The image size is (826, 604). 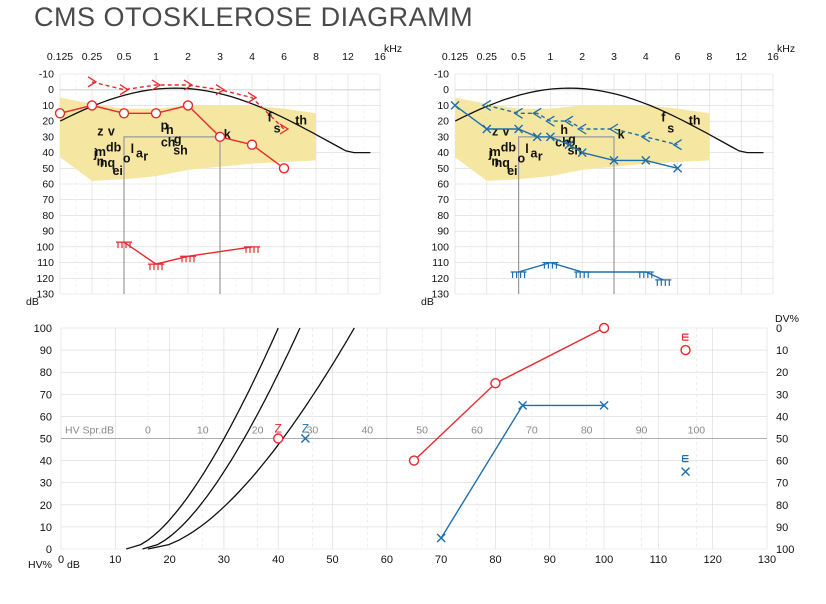 I want to click on speech-left-ear-point, so click(x=604, y=405).